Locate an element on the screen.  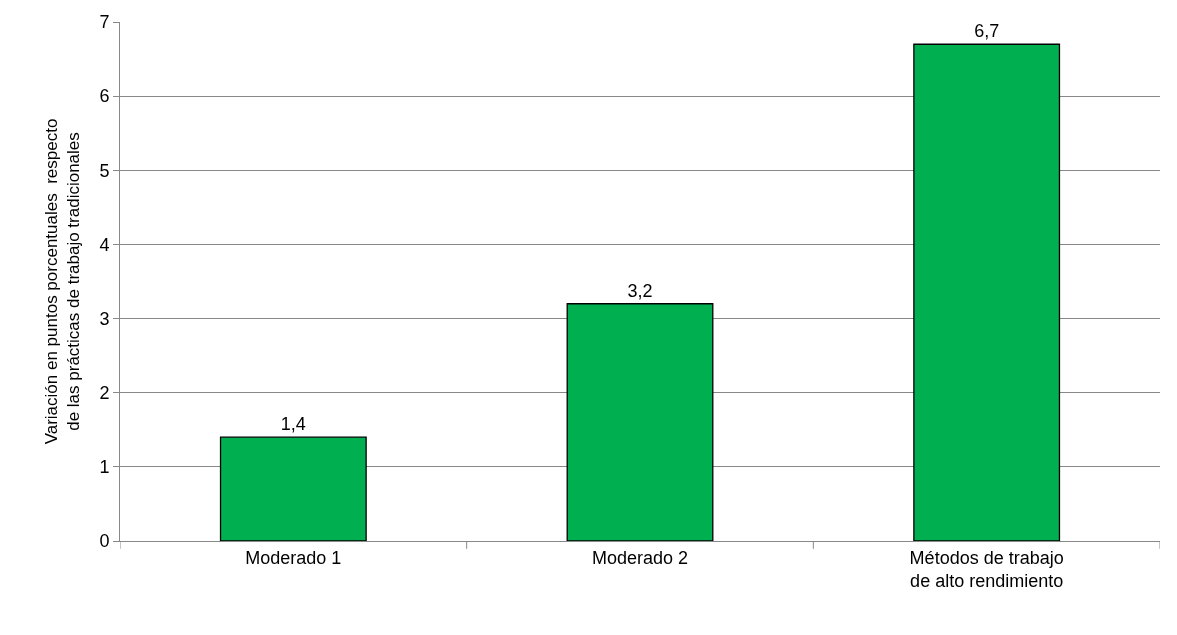
x-tick-label: Moderado 1 is located at coordinates (293, 557).